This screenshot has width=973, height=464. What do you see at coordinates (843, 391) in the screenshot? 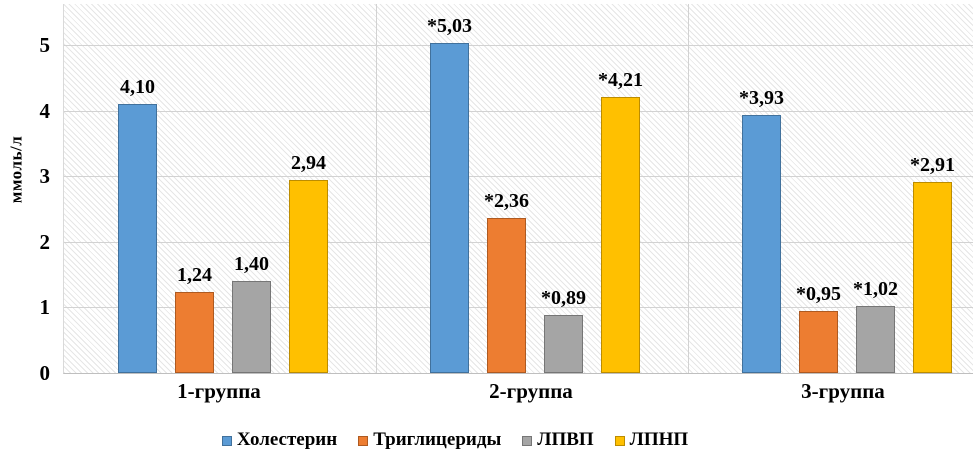
I see `x-axis-label-group-3: 3-группа` at bounding box center [843, 391].